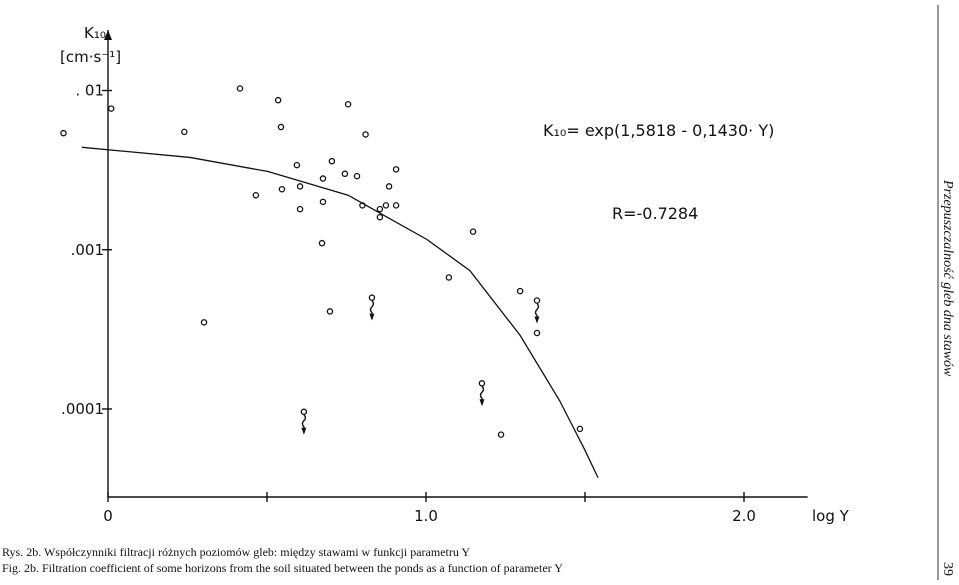  I want to click on correlation: R=-0.7284, so click(655, 213).